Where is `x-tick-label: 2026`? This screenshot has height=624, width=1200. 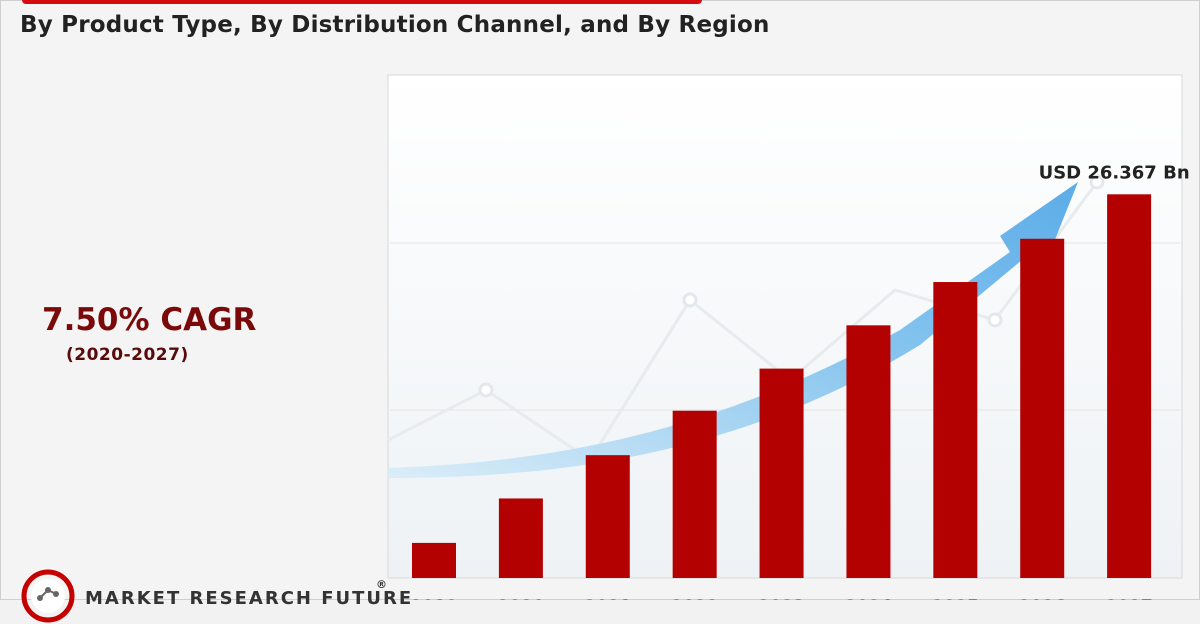 x-tick-label: 2026 is located at coordinates (1042, 598).